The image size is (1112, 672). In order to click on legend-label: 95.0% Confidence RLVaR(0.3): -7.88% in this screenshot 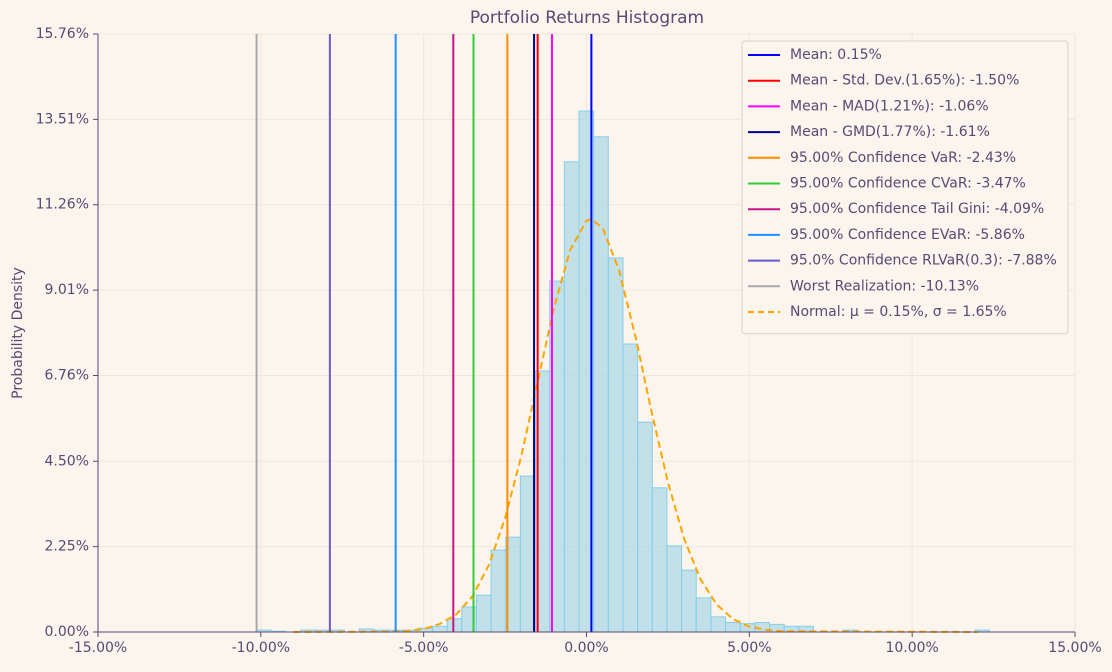, I will do `click(923, 261)`.